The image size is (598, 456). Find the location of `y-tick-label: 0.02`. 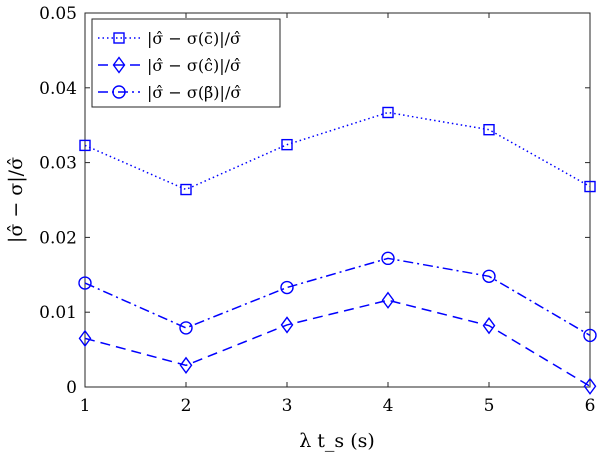

y-tick-label: 0.02 is located at coordinates (58, 238).